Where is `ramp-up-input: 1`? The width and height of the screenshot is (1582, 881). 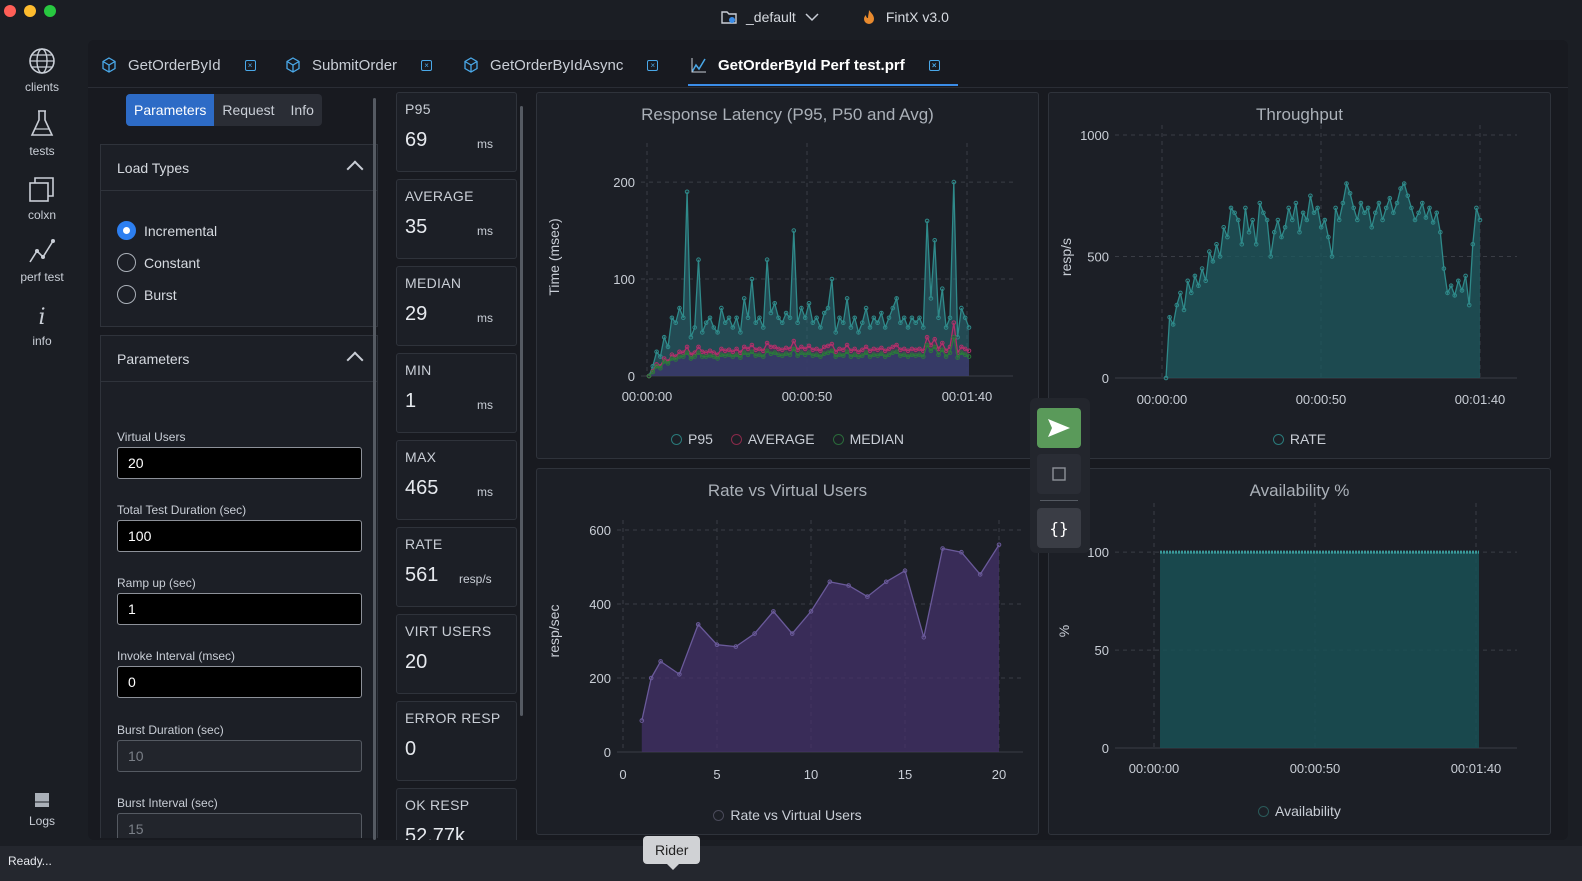 ramp-up-input: 1 is located at coordinates (239, 609).